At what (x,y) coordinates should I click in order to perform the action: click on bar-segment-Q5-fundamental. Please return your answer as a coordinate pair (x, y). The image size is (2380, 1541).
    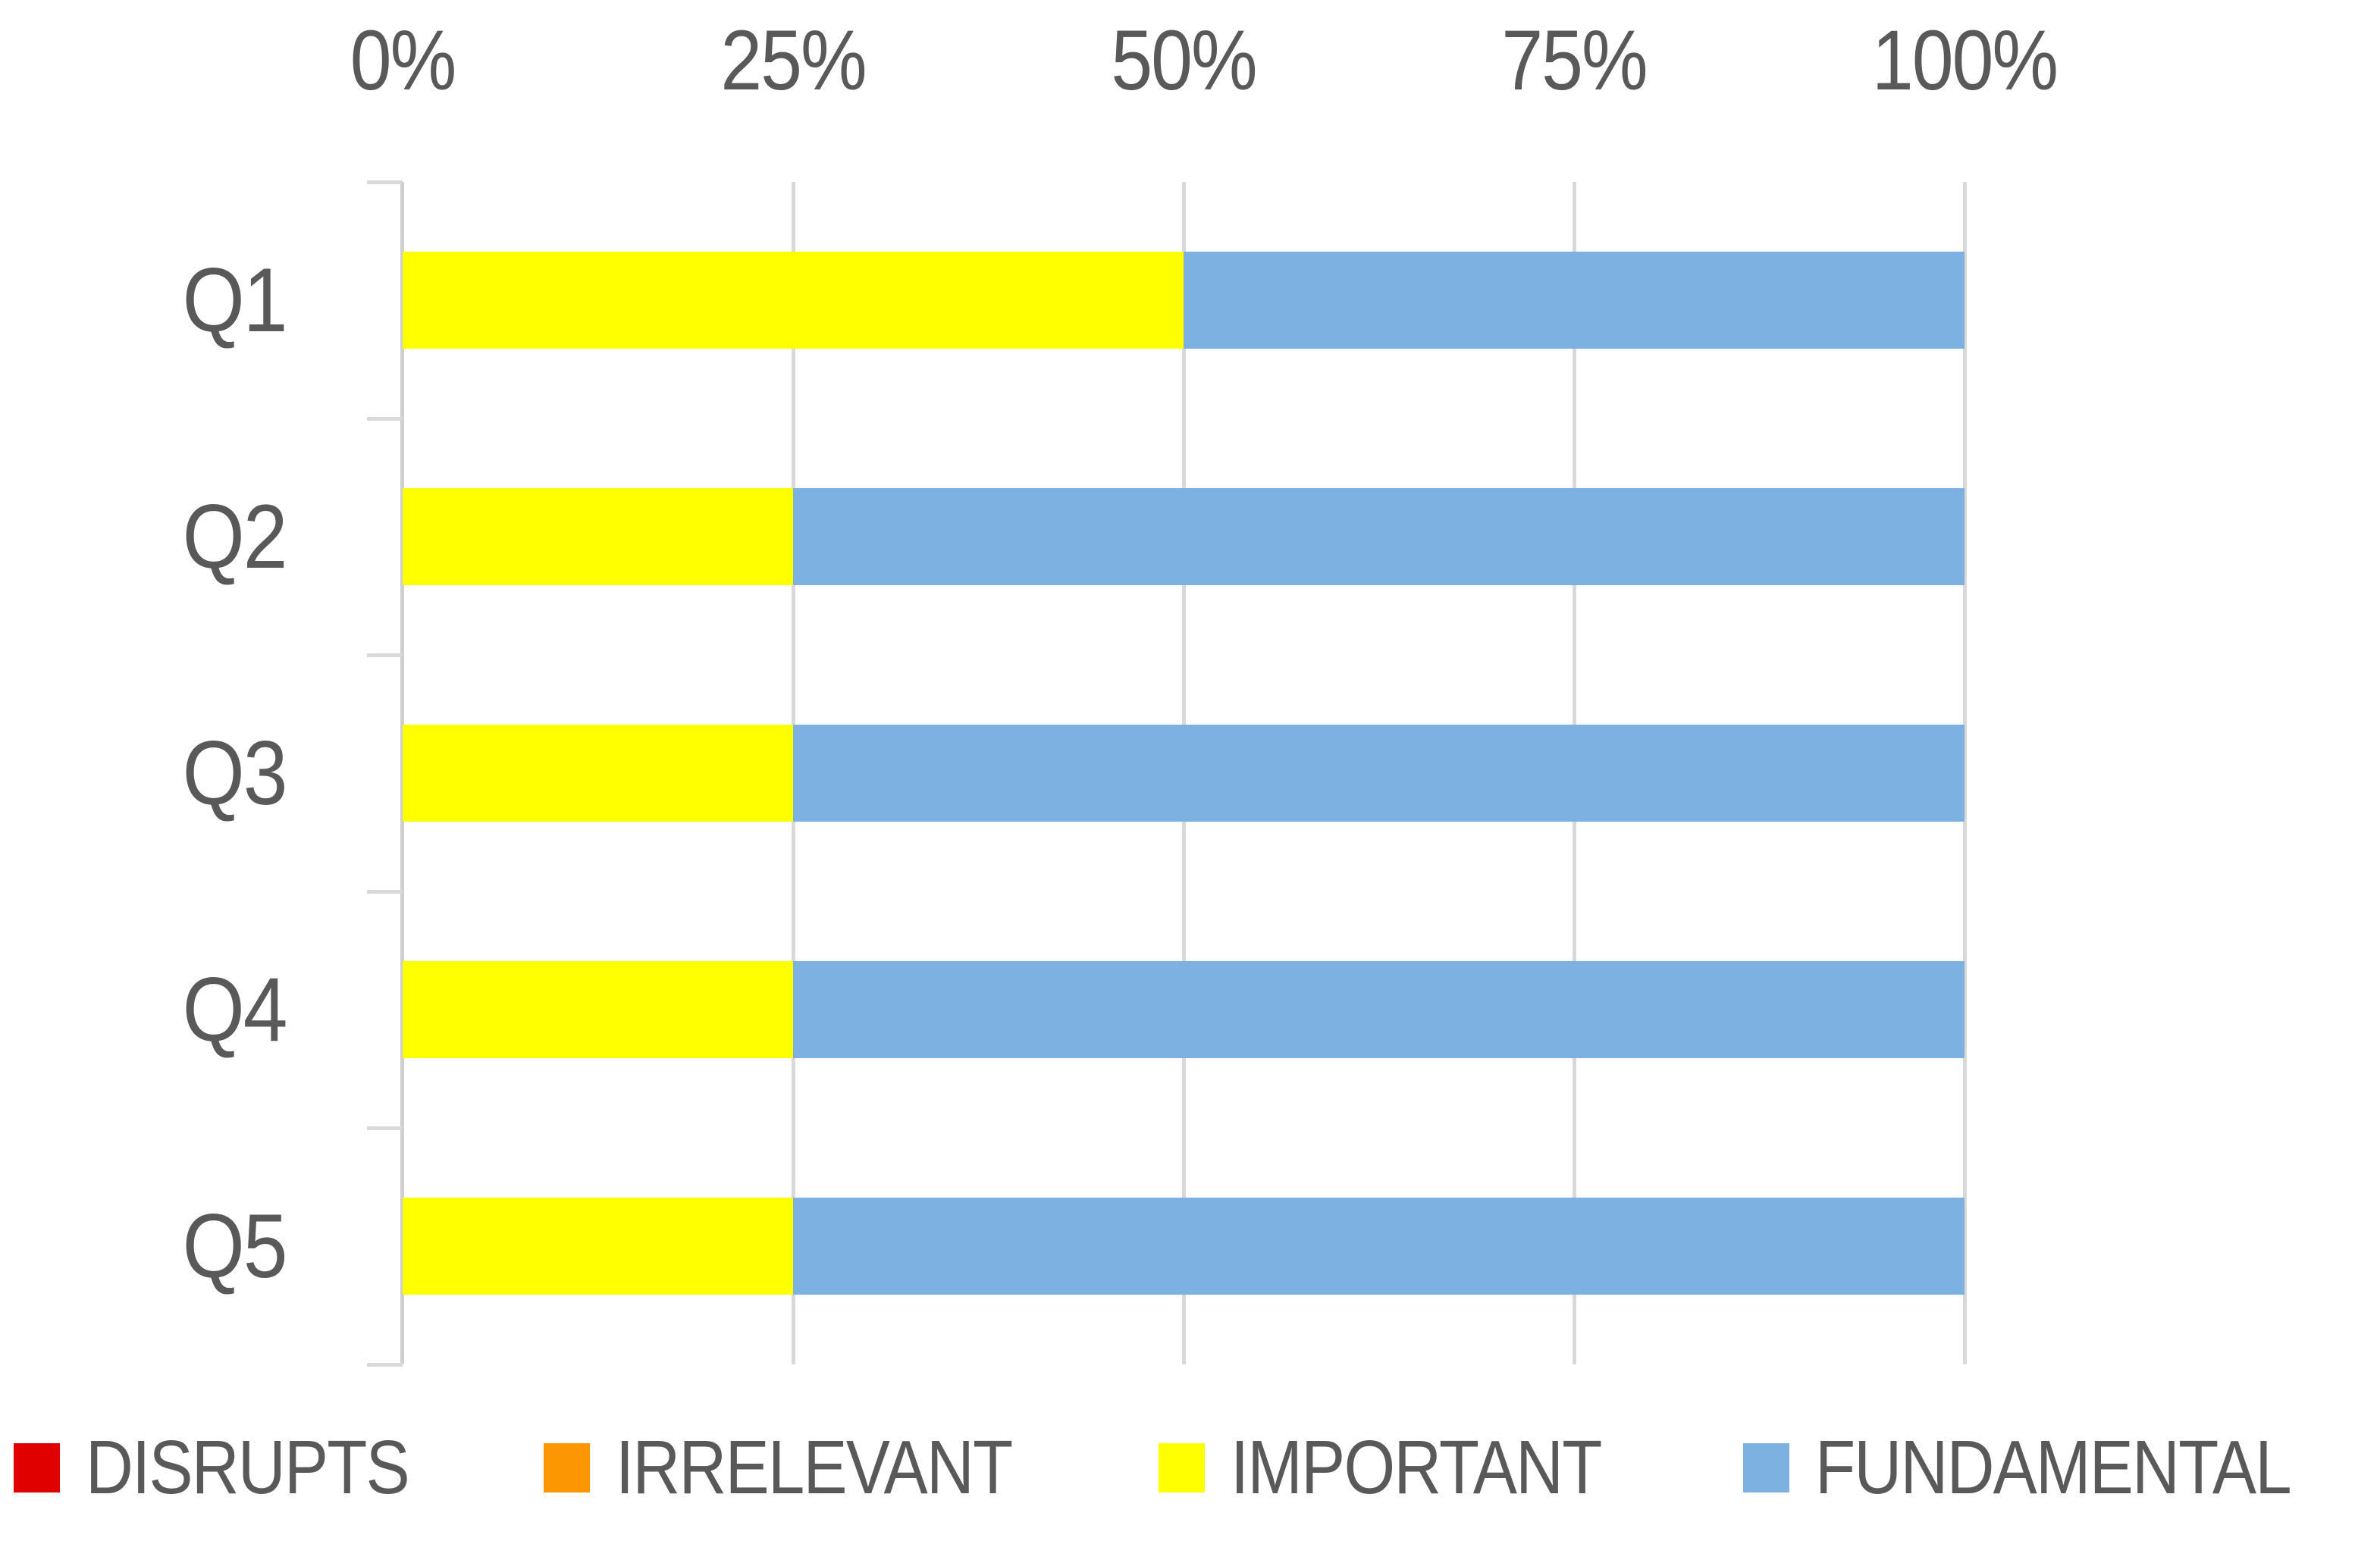
    Looking at the image, I should click on (1379, 1247).